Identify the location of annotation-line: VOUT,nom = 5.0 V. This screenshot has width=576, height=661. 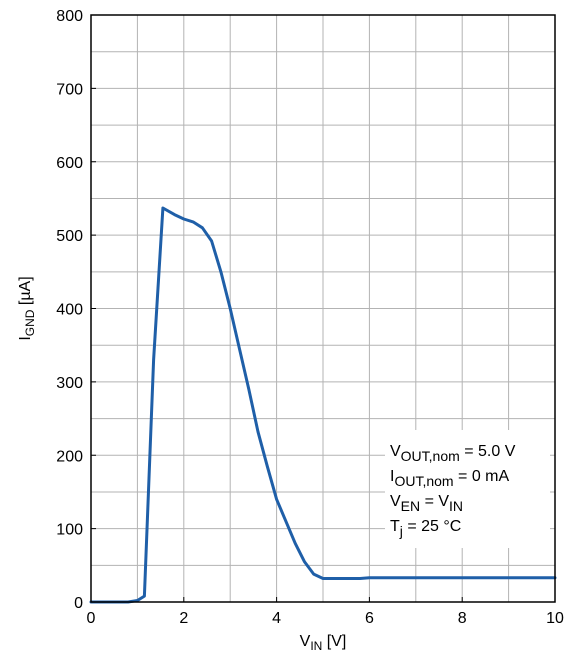
(453, 453).